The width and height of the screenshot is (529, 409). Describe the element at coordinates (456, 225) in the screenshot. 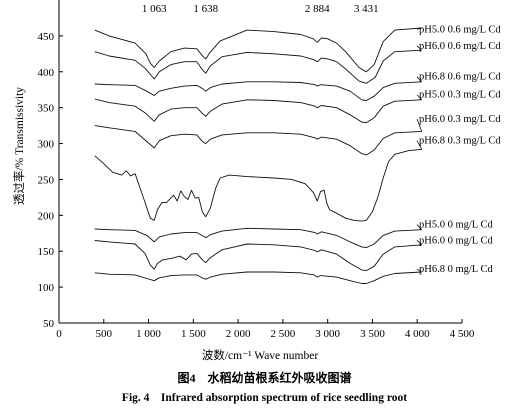

I see `series-label: pH5.0 0 mg/L Cd` at that location.